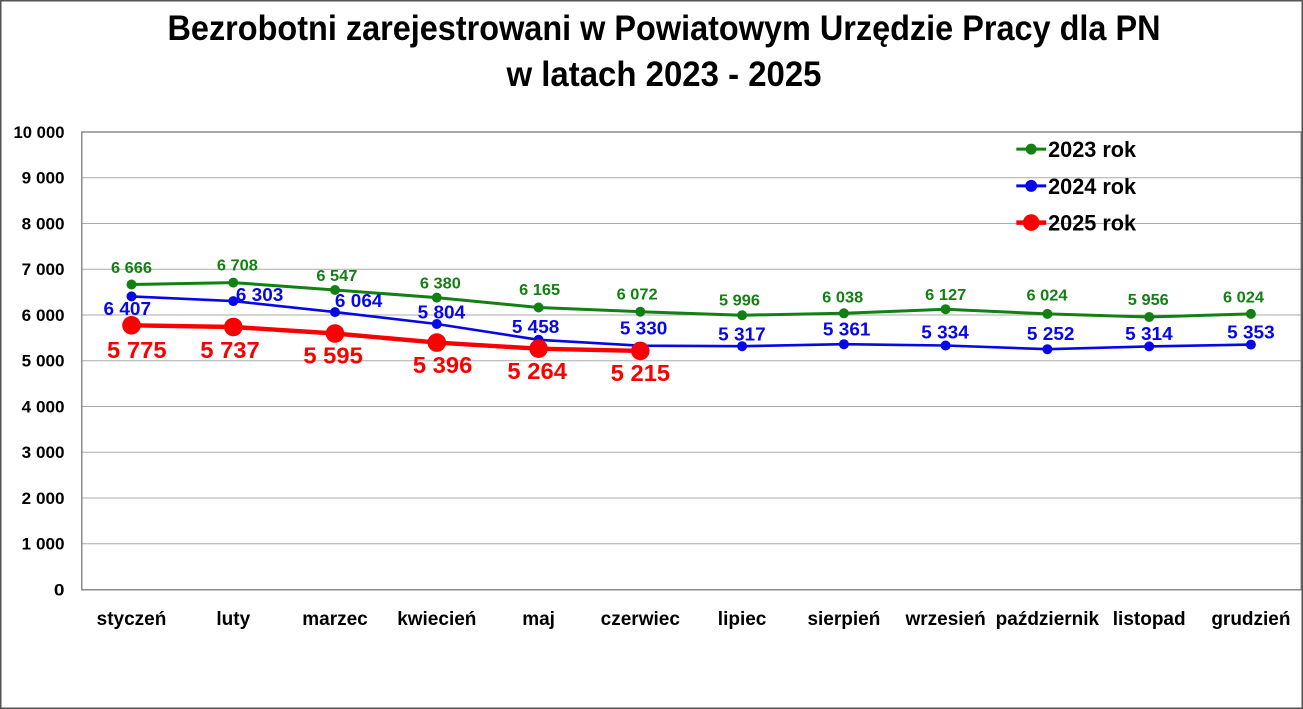 This screenshot has width=1303, height=709. Describe the element at coordinates (742, 619) in the screenshot. I see `svg-text: lipiec` at that location.